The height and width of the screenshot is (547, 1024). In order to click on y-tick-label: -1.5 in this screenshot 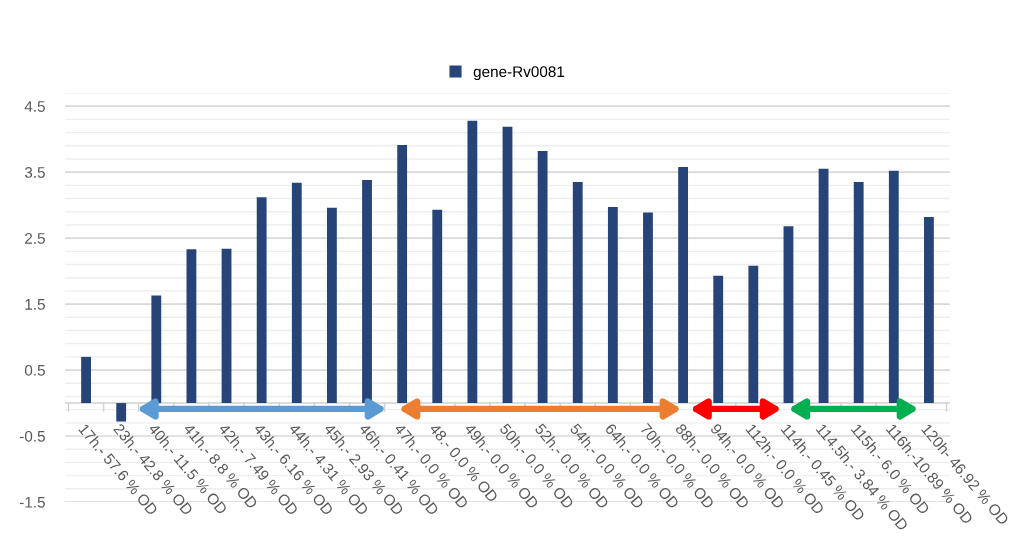, I will do `click(32, 502)`.